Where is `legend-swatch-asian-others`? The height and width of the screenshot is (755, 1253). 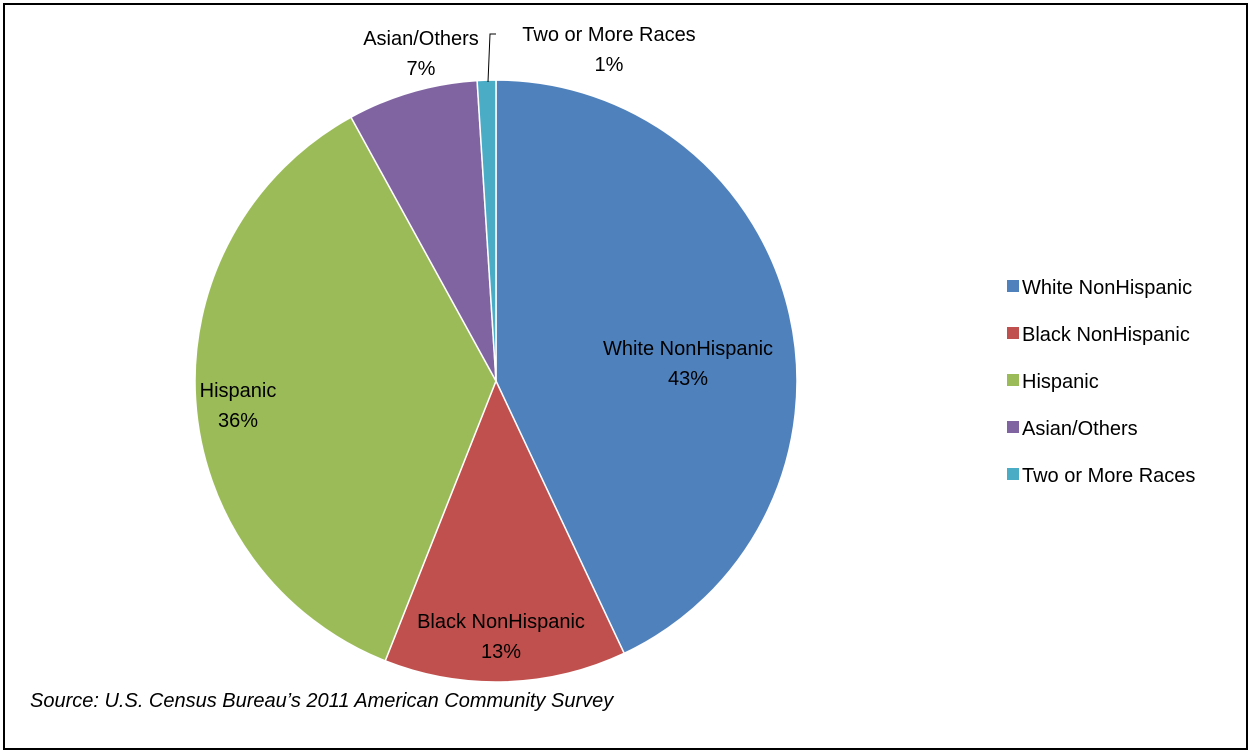 legend-swatch-asian-others is located at coordinates (1013, 427).